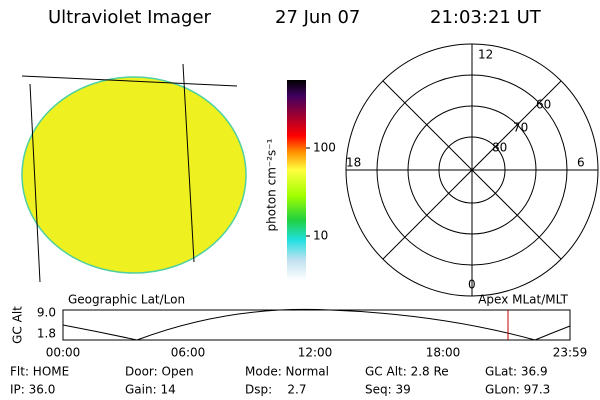  I want to click on orbit-xtick: 18:00, so click(443, 353).